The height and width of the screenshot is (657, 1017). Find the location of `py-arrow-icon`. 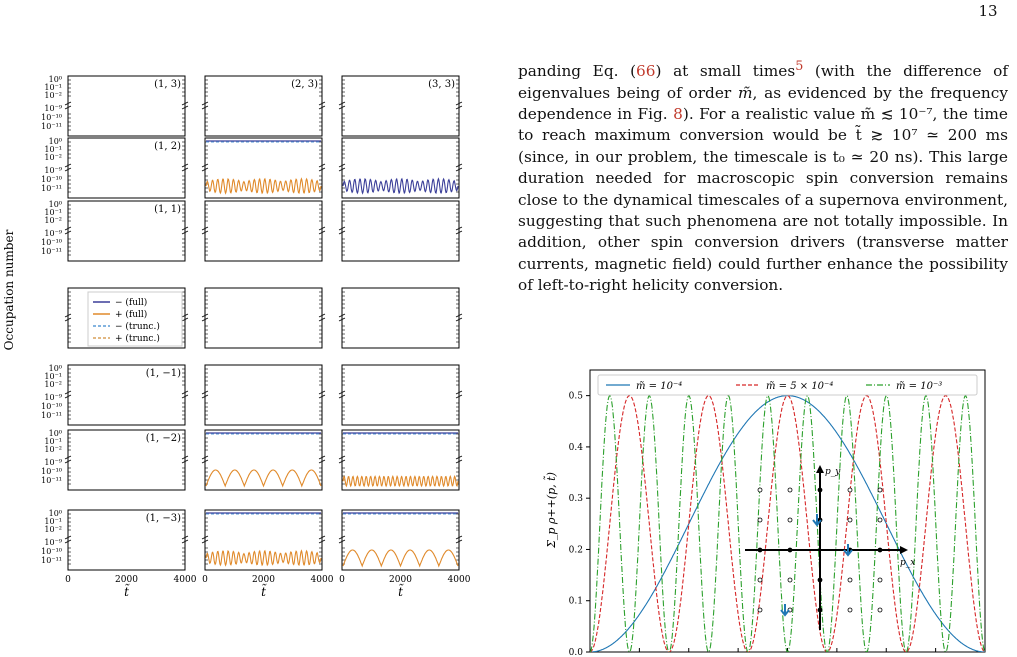

py-arrow-icon is located at coordinates (820, 469).